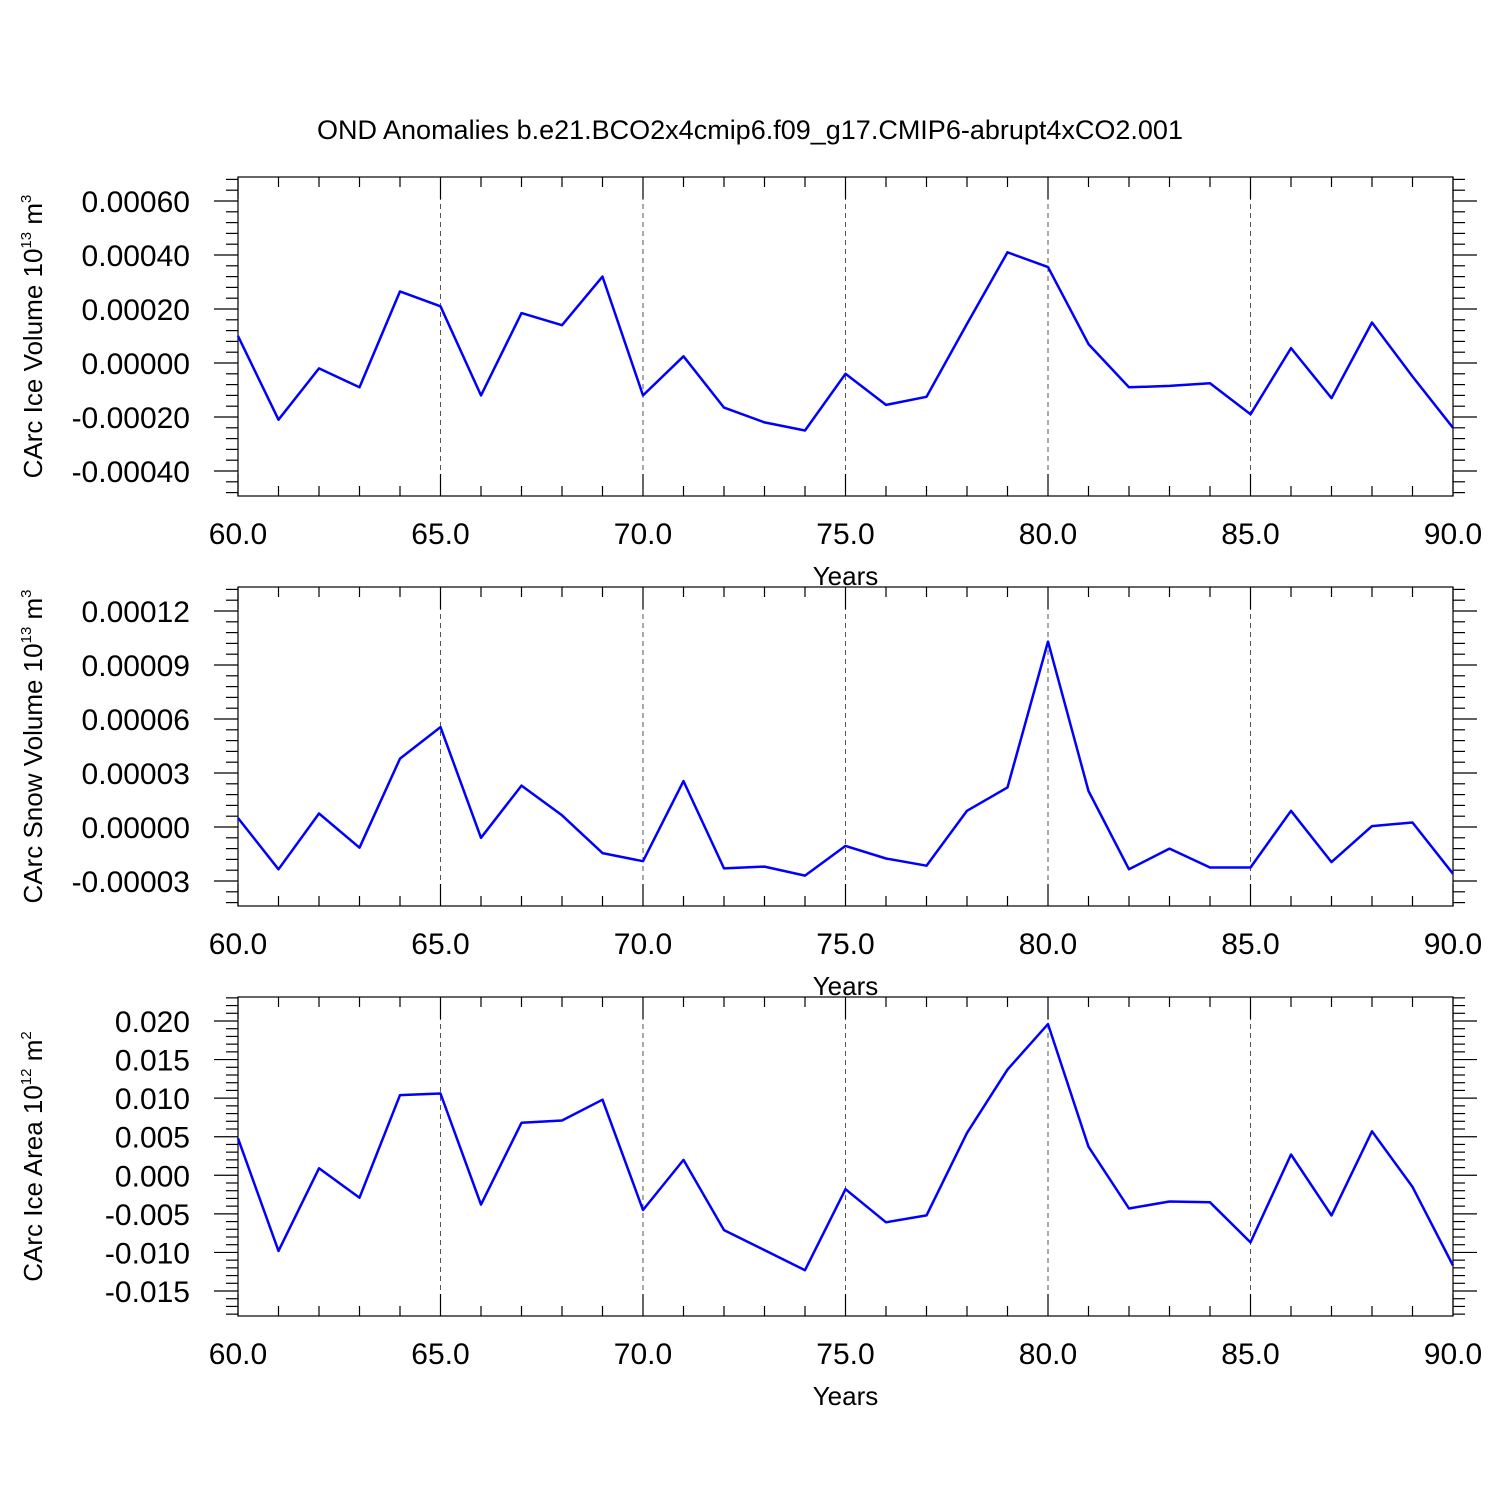  I want to click on y-tick-label: 0.00012, so click(136, 612).